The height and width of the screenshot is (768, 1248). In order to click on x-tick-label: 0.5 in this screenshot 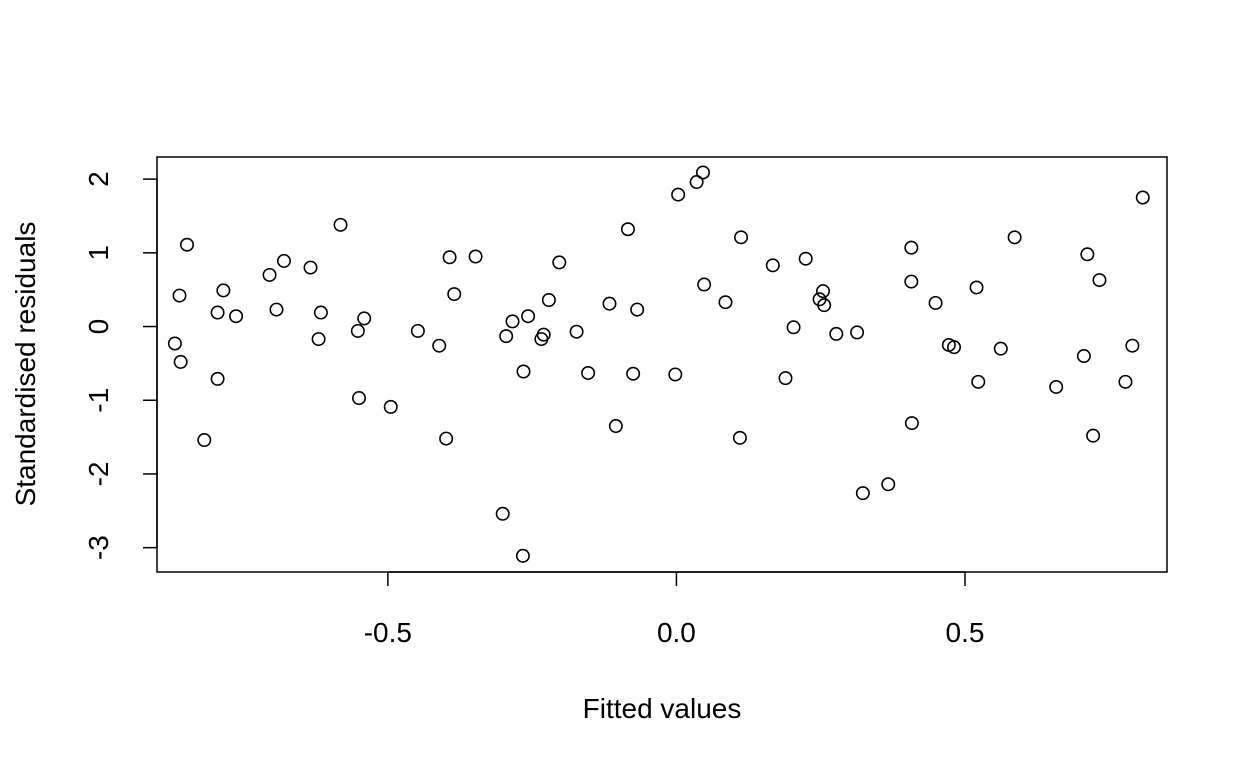, I will do `click(965, 632)`.